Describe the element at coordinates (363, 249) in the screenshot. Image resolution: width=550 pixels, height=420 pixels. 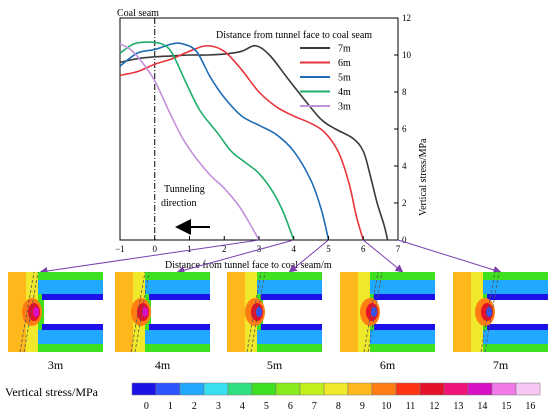
I see `x-tick-label: 6` at that location.